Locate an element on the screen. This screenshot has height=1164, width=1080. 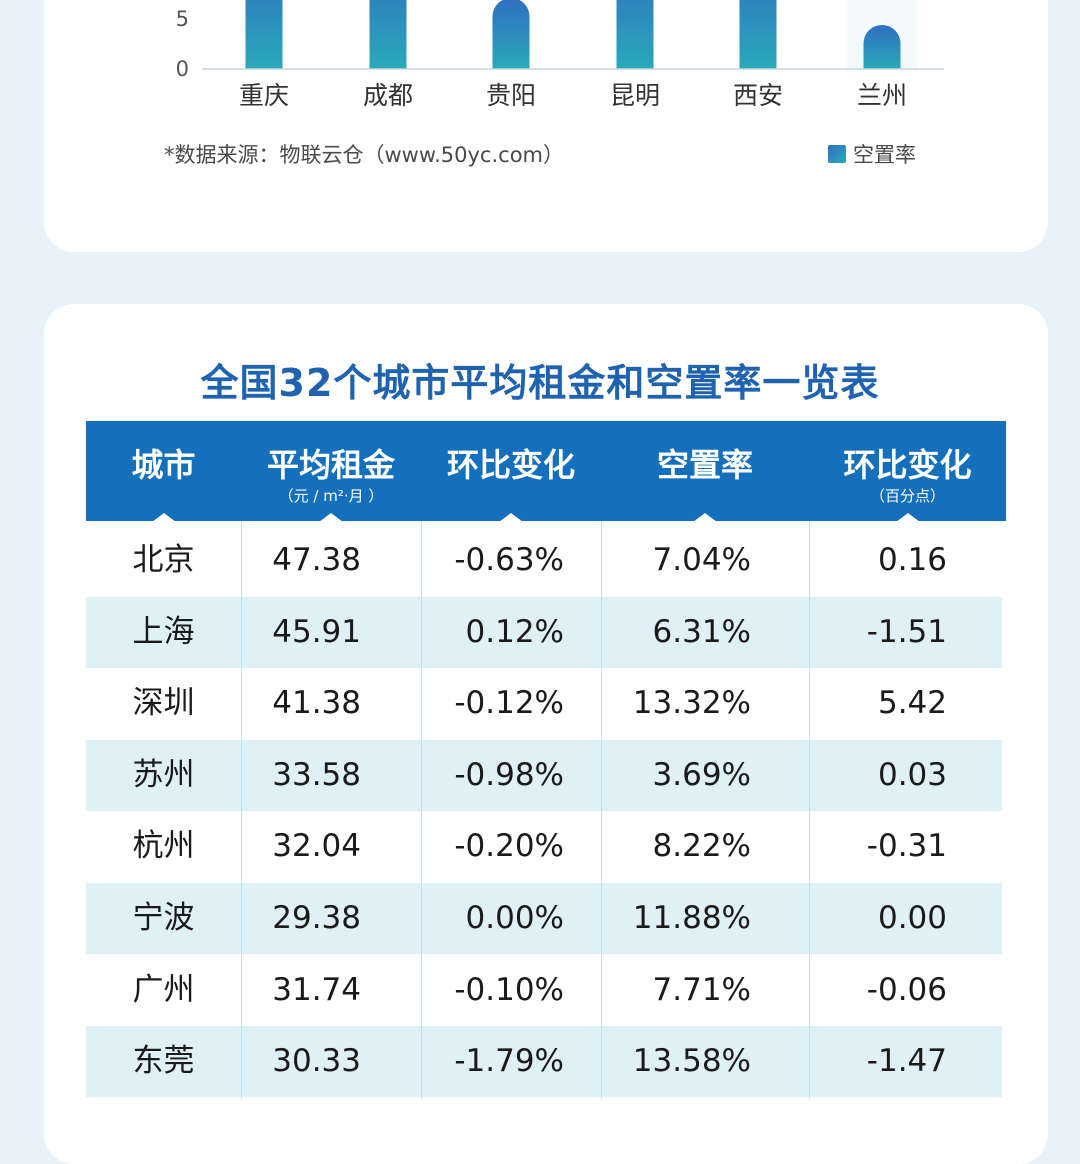
header-avg-rent-label: 平均租金 is located at coordinates (330, 465).